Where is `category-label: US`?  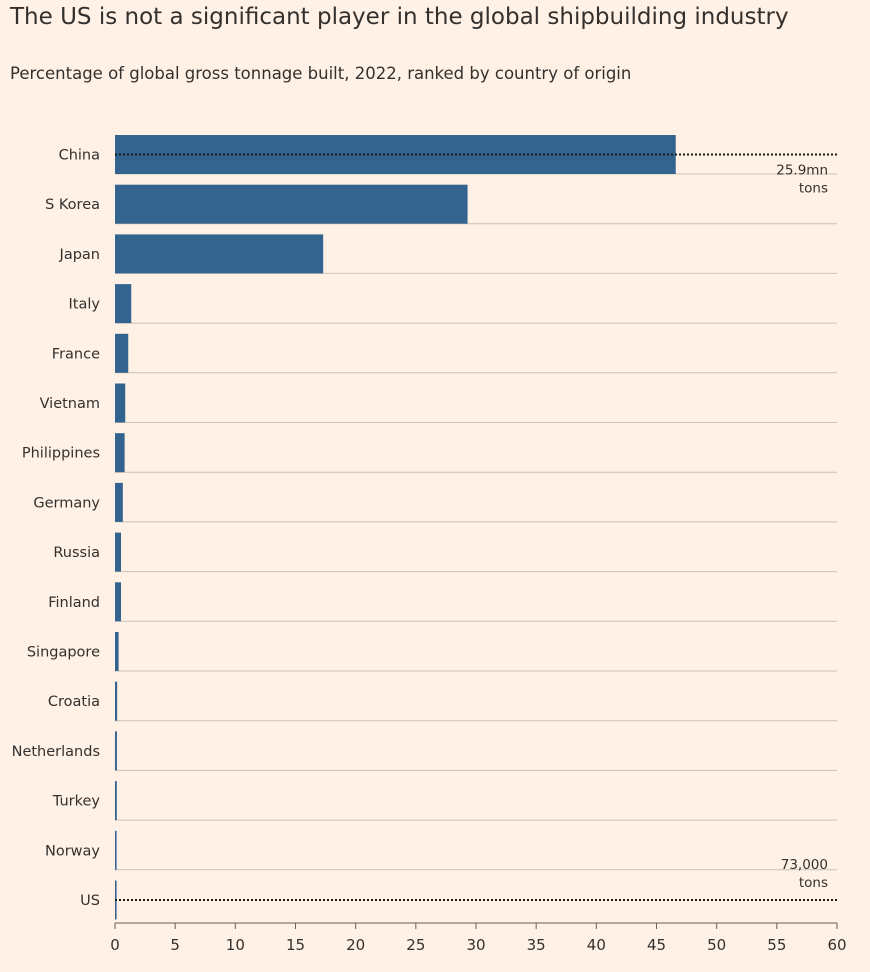
category-label: US is located at coordinates (90, 901).